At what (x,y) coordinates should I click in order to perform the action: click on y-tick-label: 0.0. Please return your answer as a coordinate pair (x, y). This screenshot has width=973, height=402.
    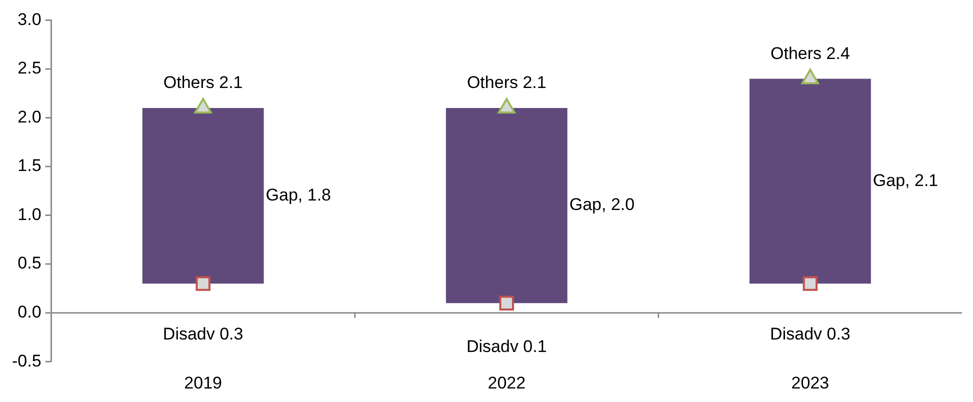
    Looking at the image, I should click on (30, 312).